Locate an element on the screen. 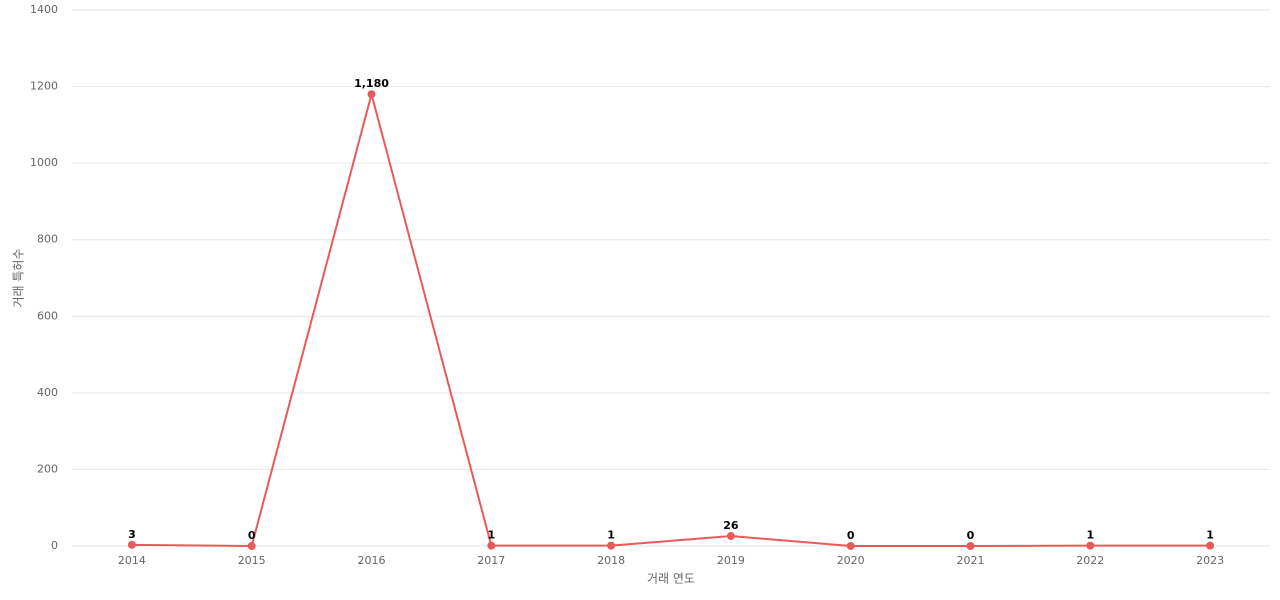 The width and height of the screenshot is (1280, 600). y-tick-label: 1000 is located at coordinates (44, 162).